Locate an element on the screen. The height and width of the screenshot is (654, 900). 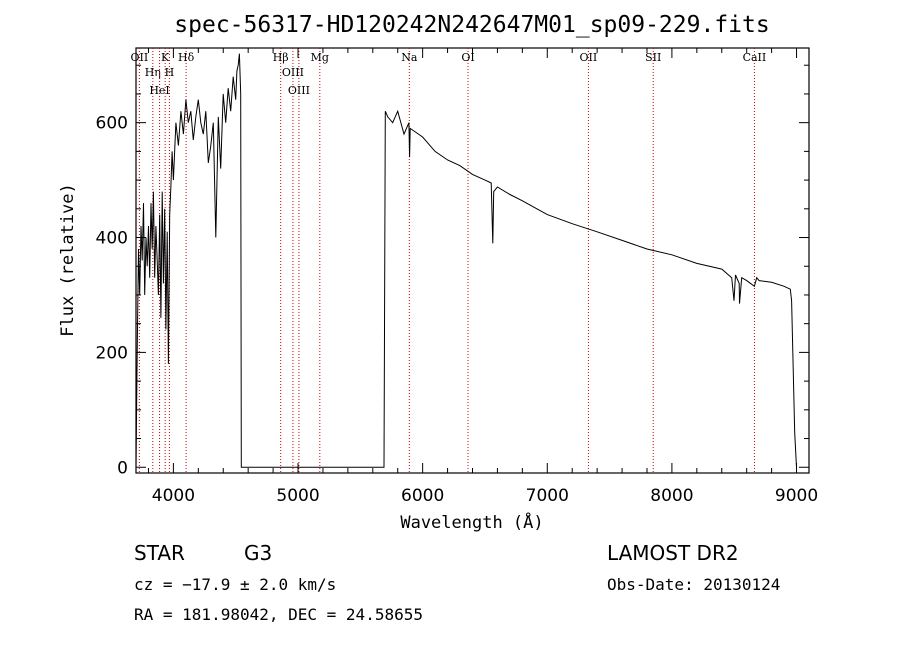
y-tick-label: 600 is located at coordinates (112, 124).